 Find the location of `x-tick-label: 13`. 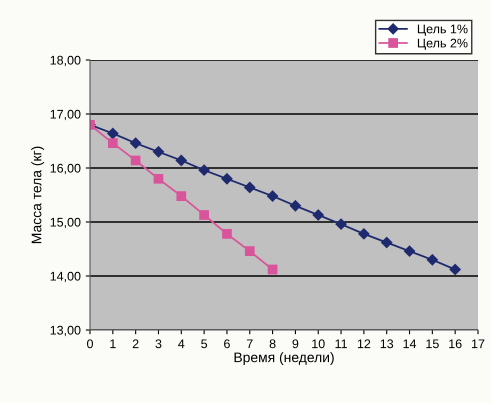

x-tick-label: 13 is located at coordinates (387, 343).